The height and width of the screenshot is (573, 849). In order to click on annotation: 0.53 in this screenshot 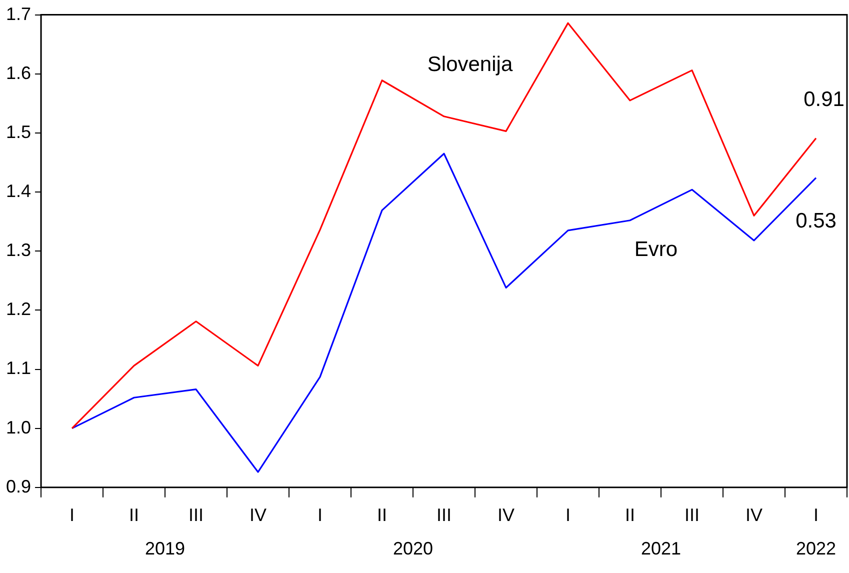, I will do `click(816, 221)`.